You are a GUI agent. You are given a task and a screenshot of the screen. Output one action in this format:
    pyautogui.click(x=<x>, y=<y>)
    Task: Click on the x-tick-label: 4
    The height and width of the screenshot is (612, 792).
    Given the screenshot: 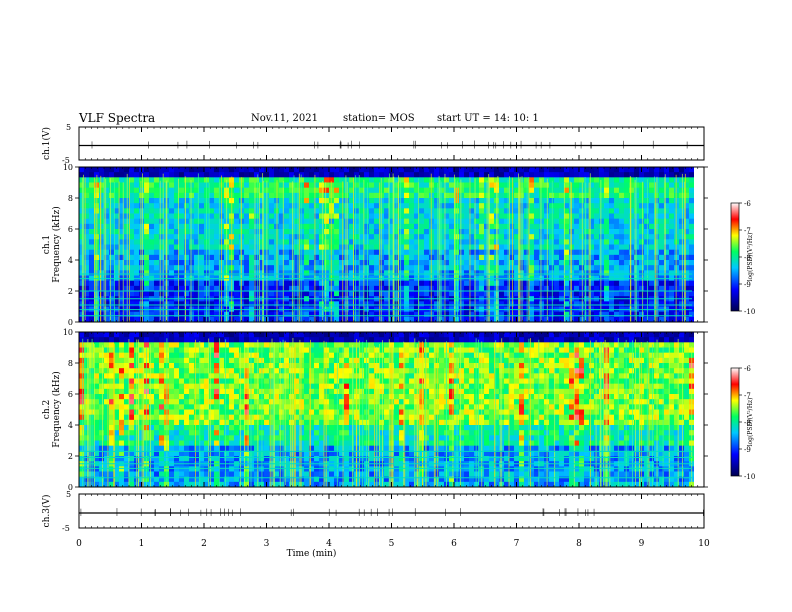 What is the action you would take?
    pyautogui.click(x=329, y=544)
    